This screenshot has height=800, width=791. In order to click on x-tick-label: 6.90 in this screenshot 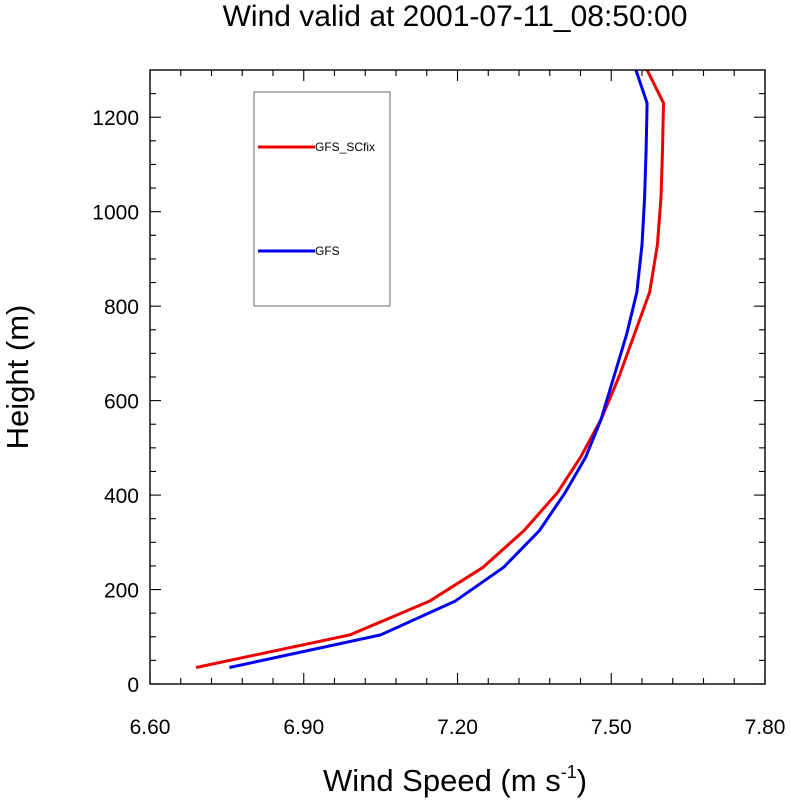, I will do `click(303, 727)`.